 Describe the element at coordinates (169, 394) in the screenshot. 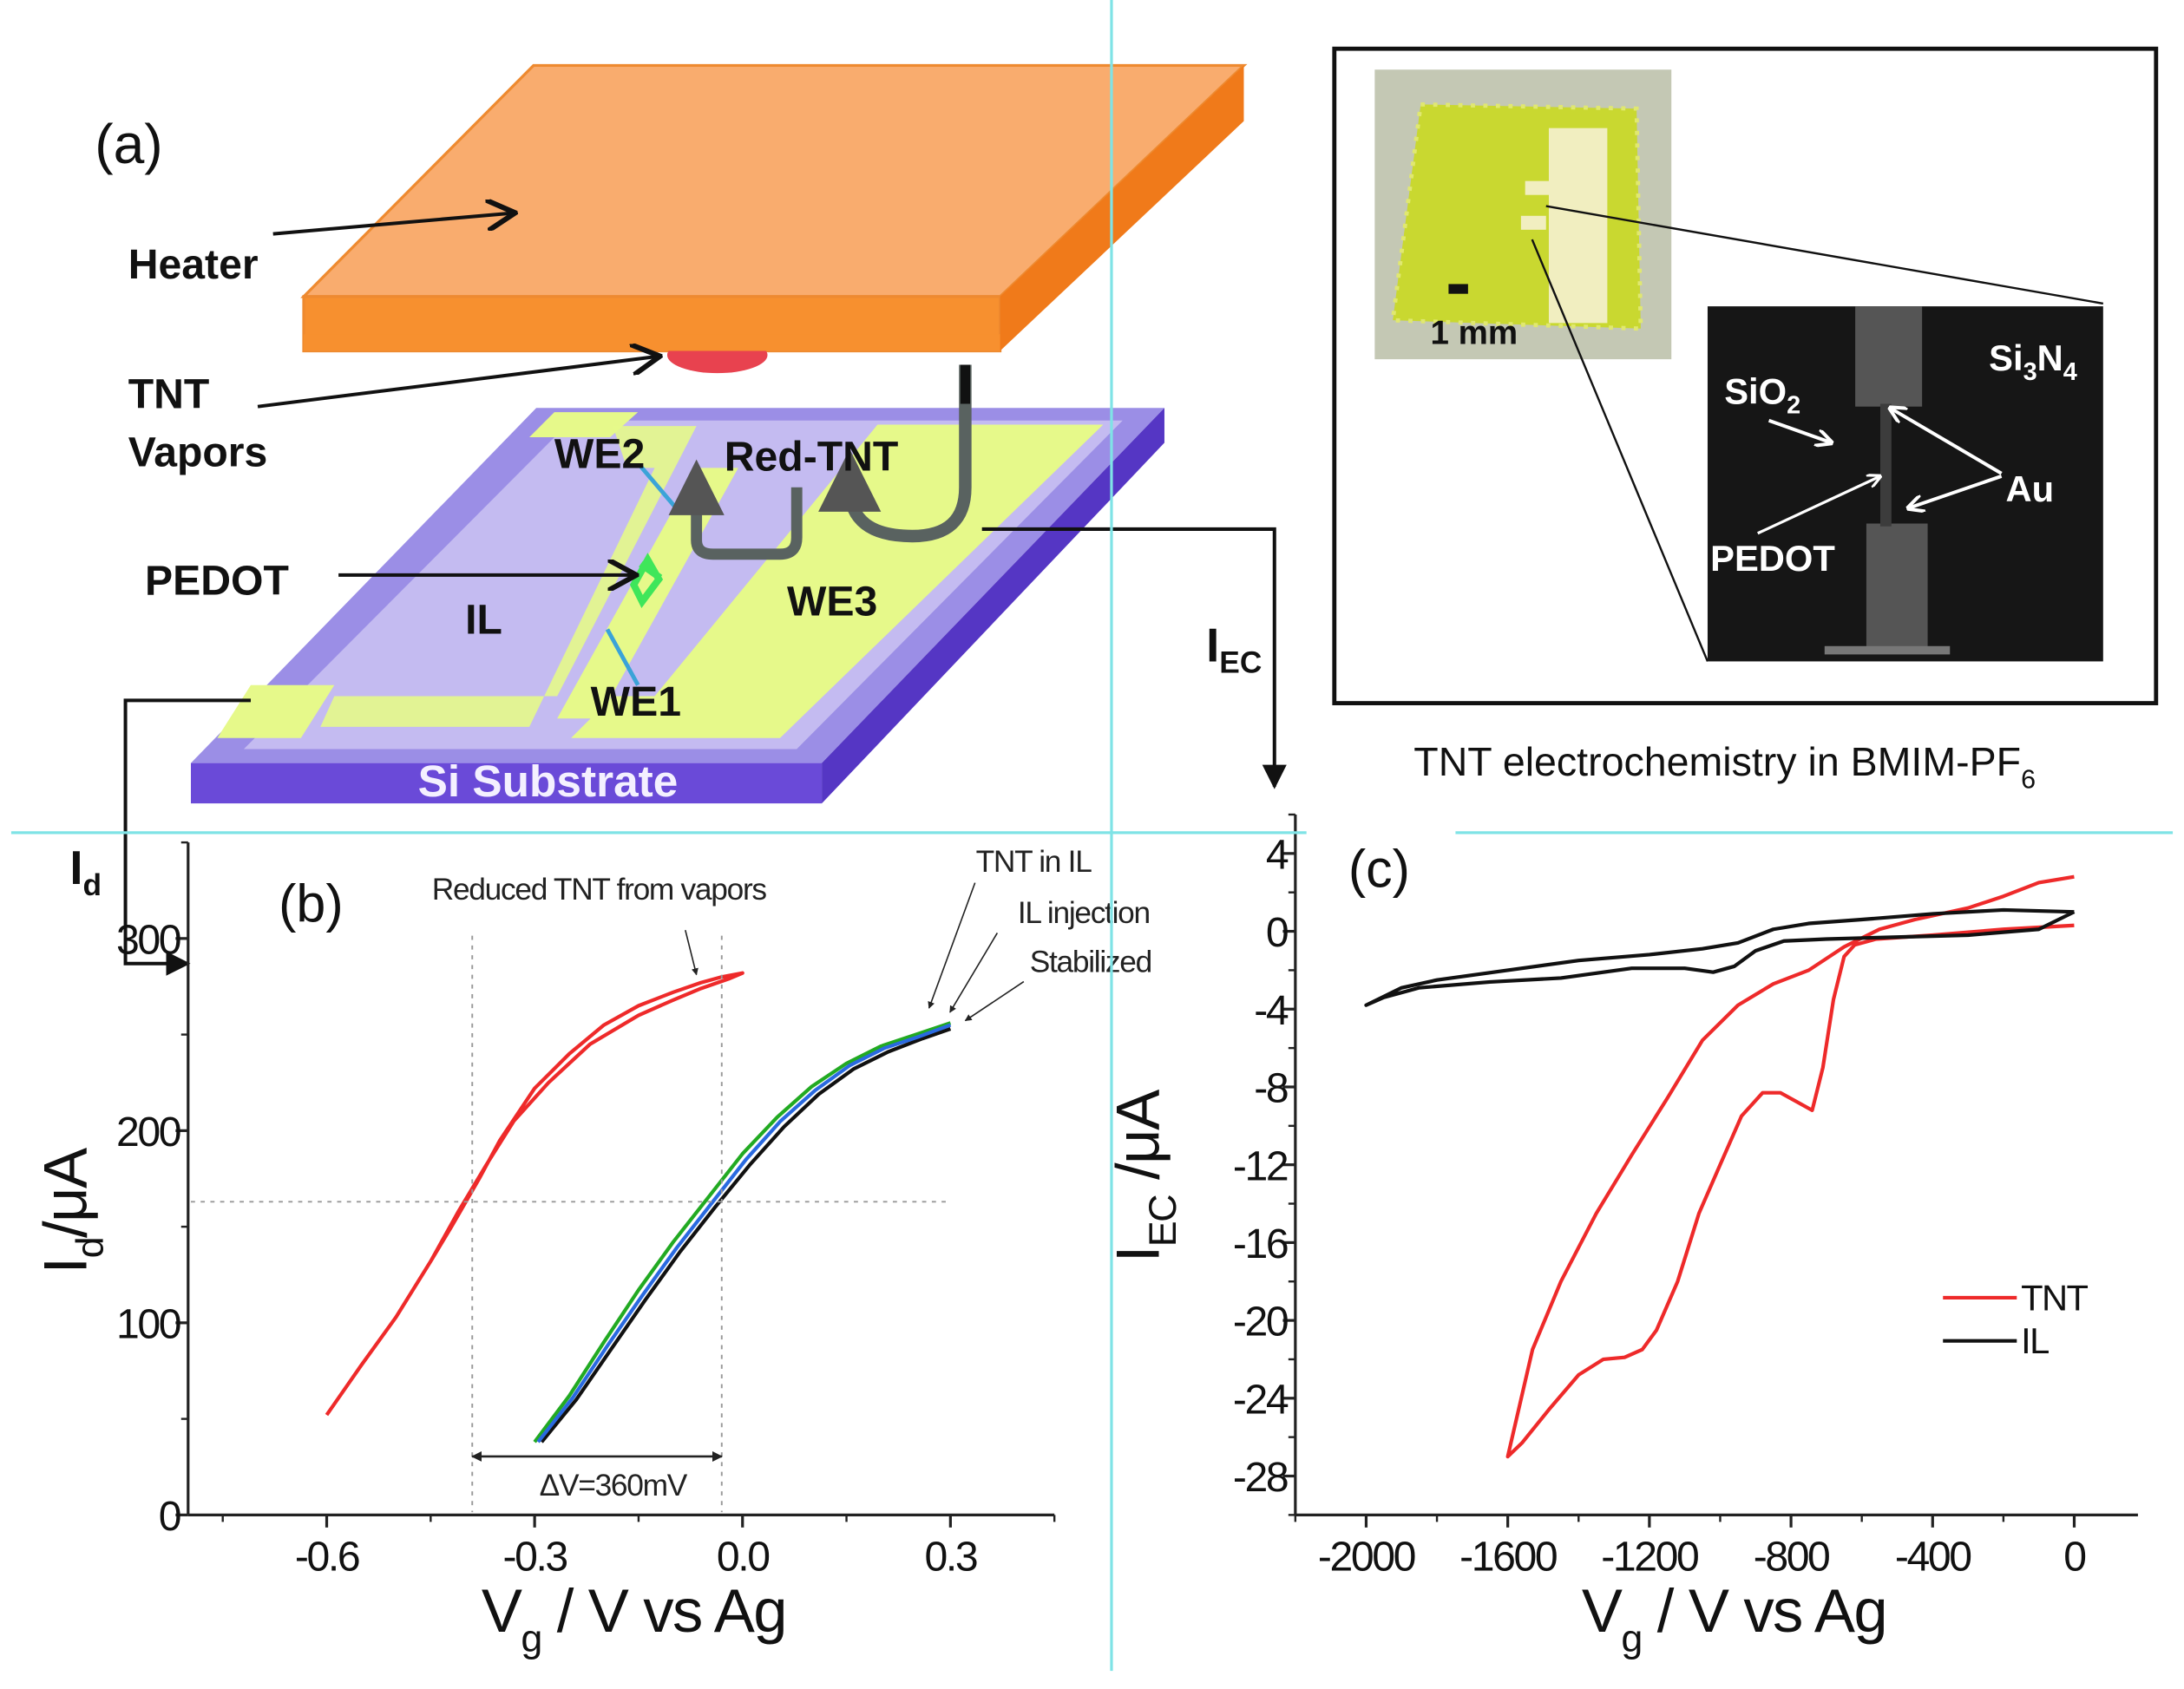

I see `tnt-vapors-label-line1: TNT` at that location.